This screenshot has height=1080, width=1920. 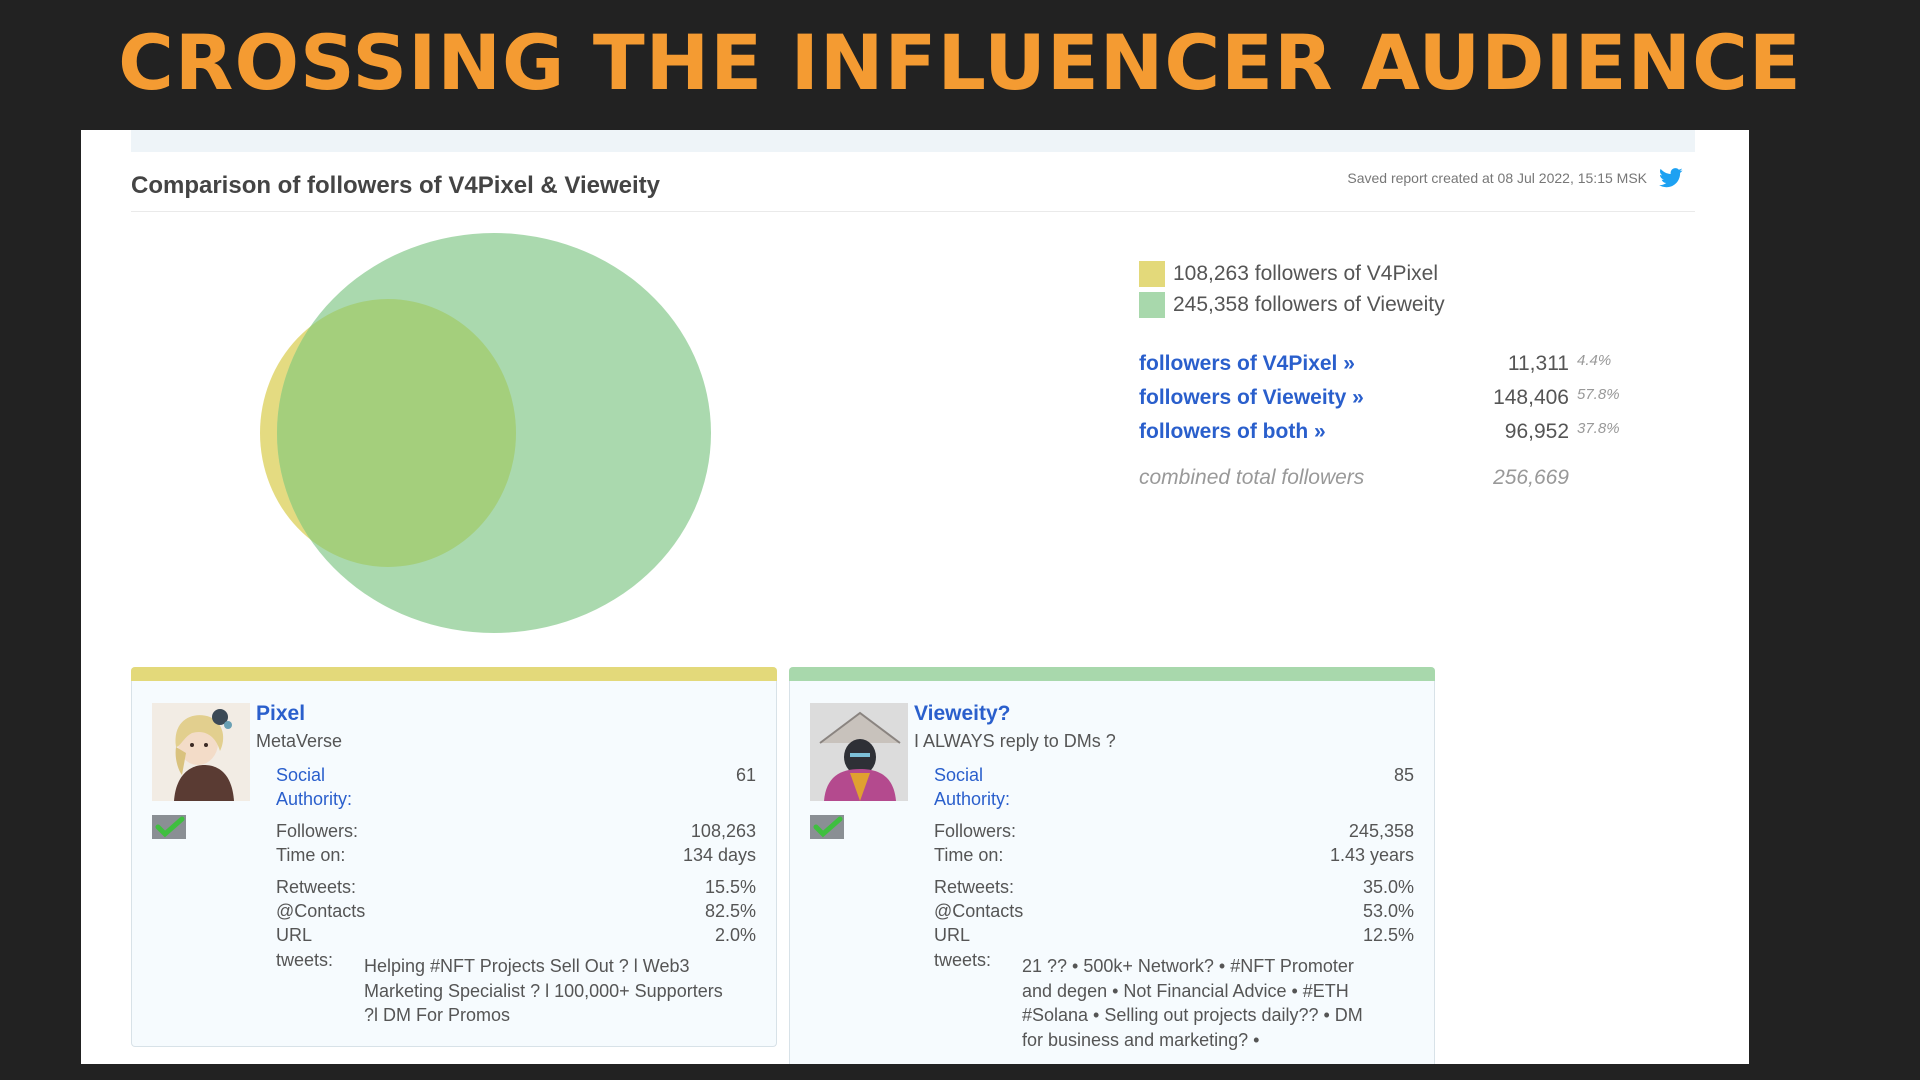 I want to click on profile-subtitle: I ALWAYS reply to DMs ?, so click(x=1015, y=741).